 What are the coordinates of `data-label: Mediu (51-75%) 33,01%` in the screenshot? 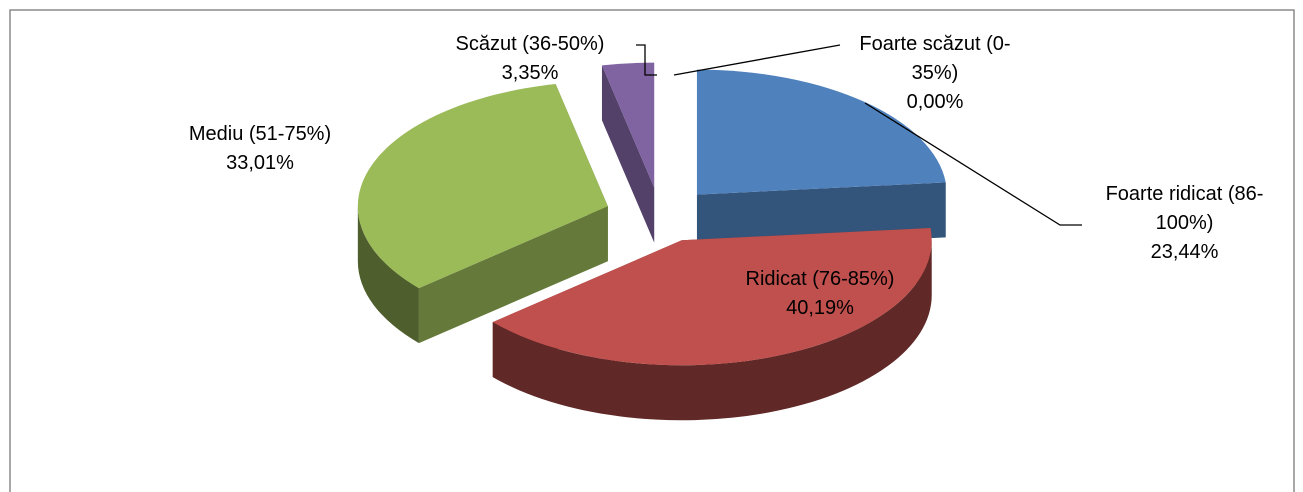 It's located at (260, 149).